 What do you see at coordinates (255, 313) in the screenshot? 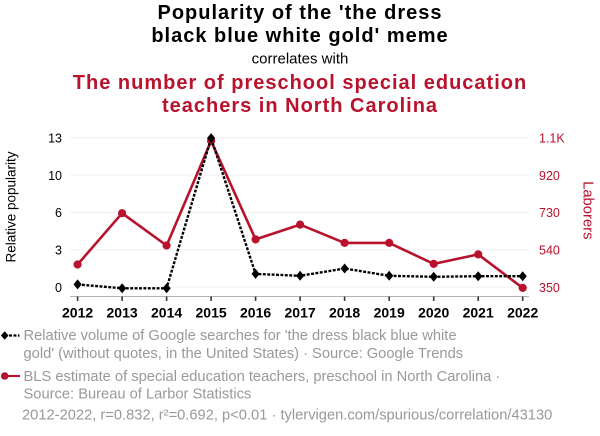
I see `svg-text: 2016` at bounding box center [255, 313].